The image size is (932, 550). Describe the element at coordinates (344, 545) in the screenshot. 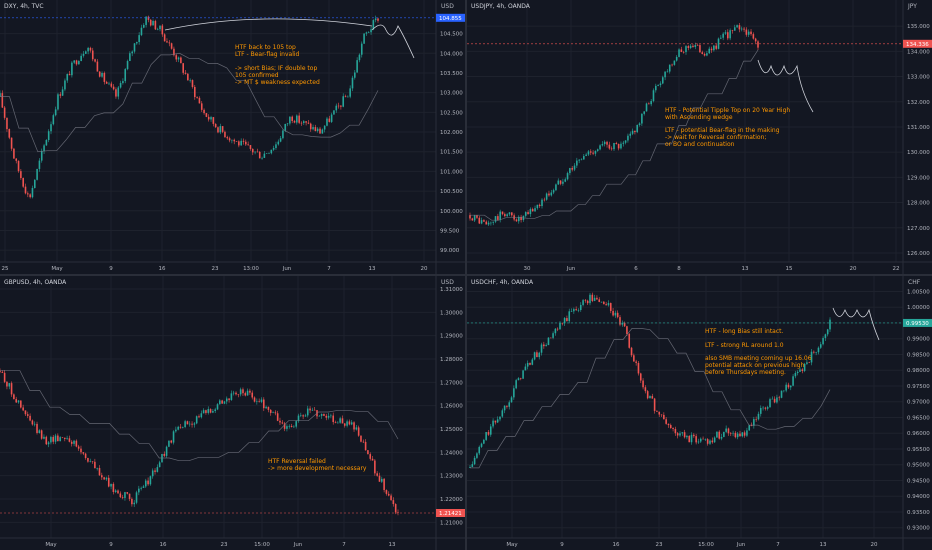

I see `x-tick-label: 7` at that location.